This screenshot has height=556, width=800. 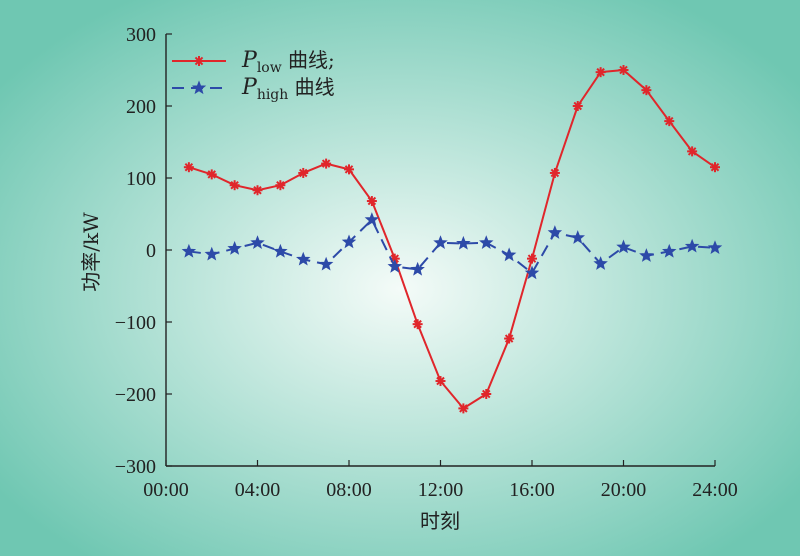 I want to click on legend-label-high: Phigh 曲线, so click(x=288, y=89).